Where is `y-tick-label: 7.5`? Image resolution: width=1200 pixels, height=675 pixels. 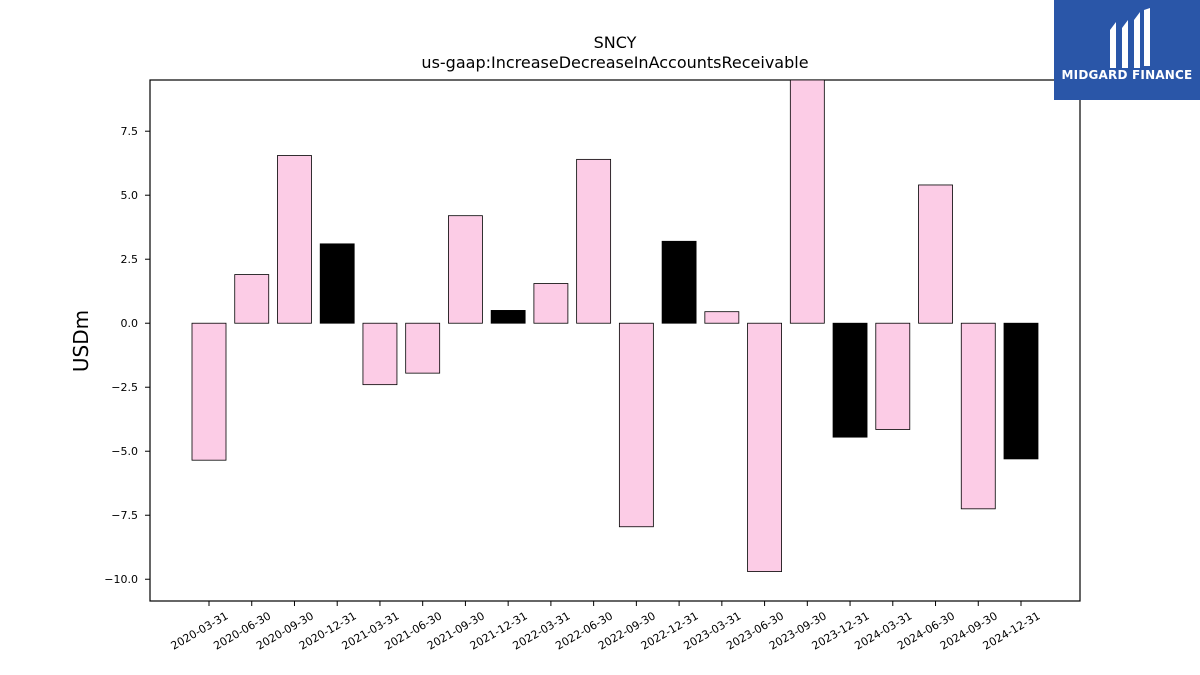
y-tick-label: 7.5 is located at coordinates (130, 131).